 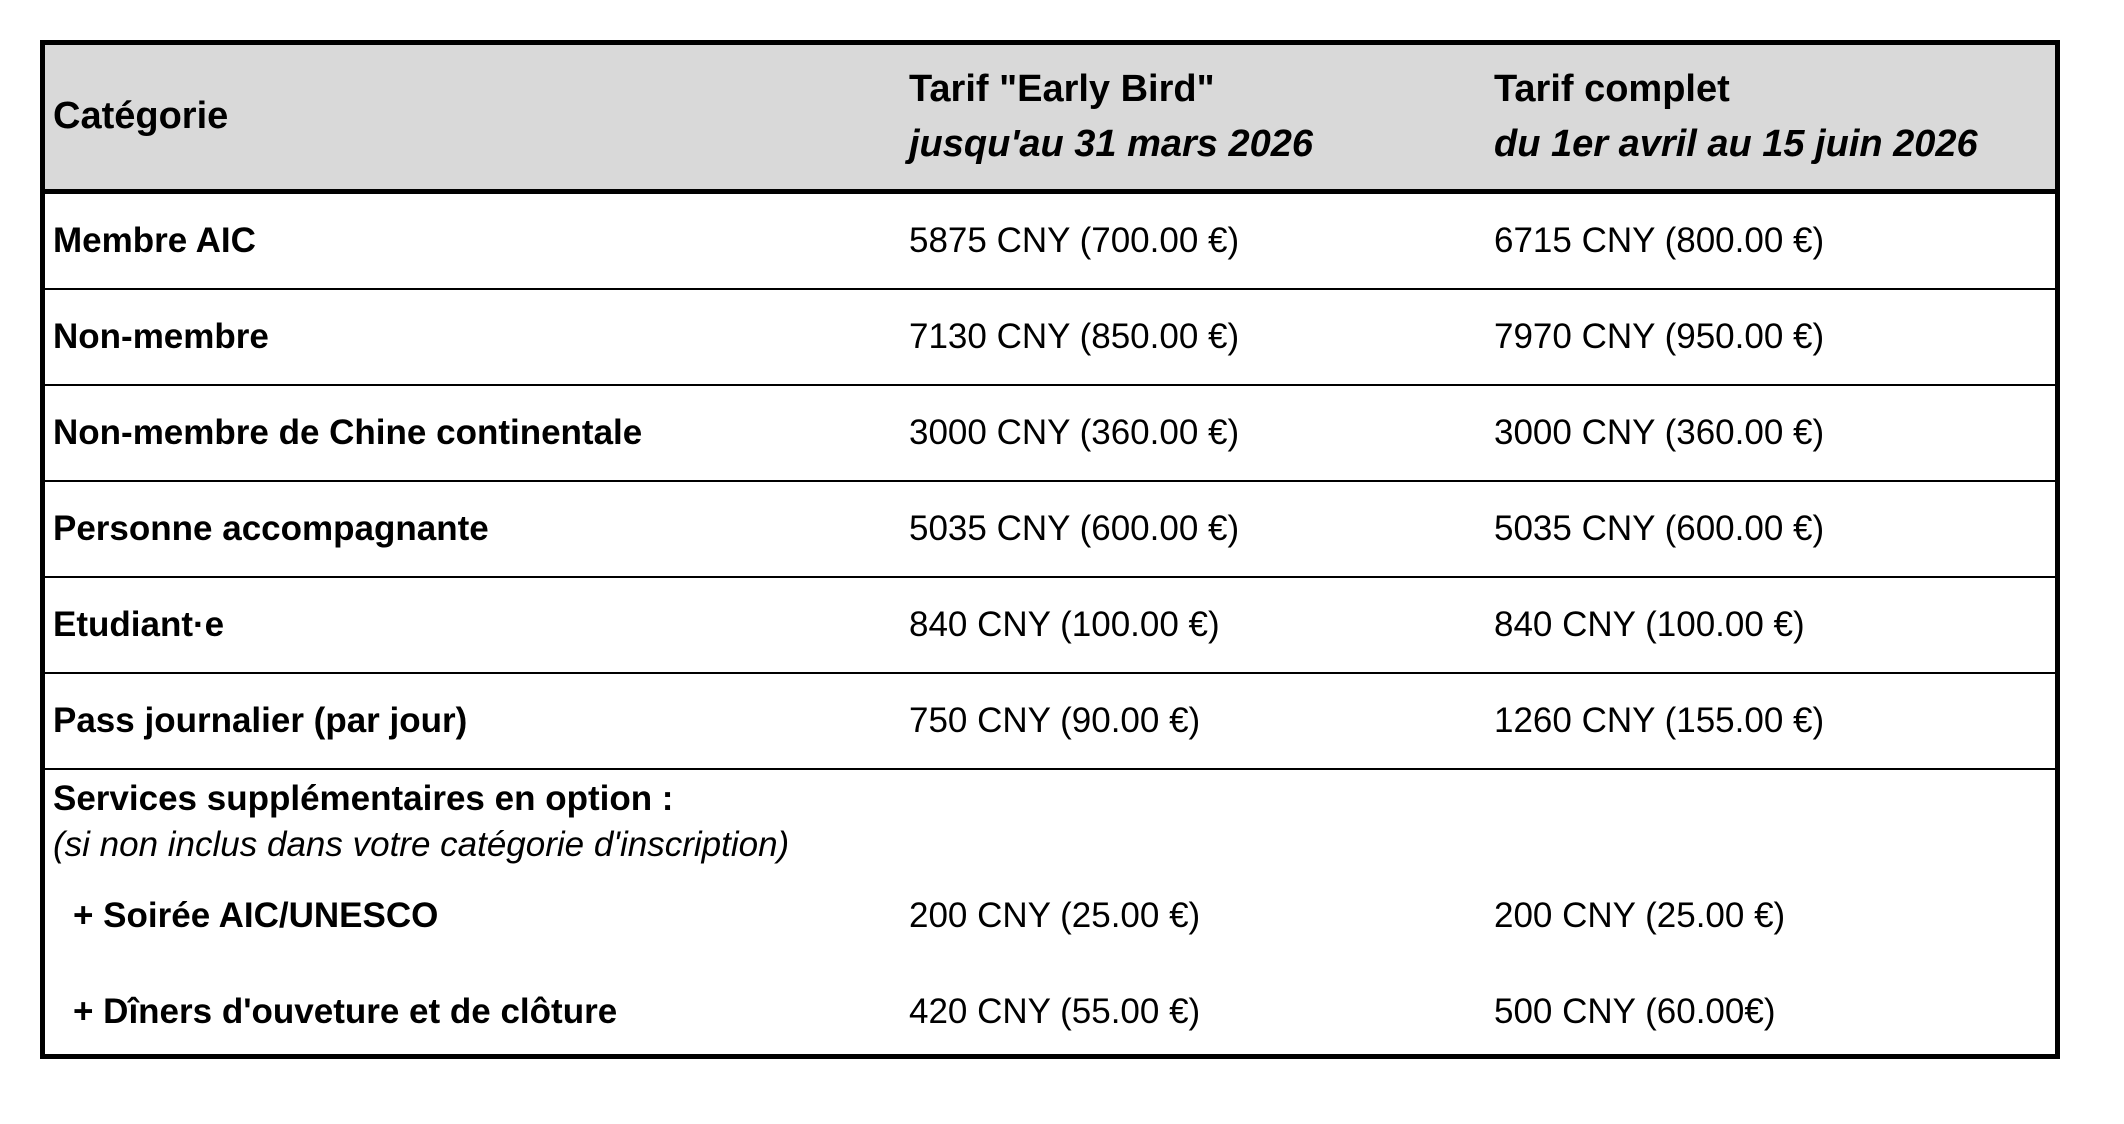 What do you see at coordinates (345, 1012) in the screenshot?
I see `option-category: + Dîners d'ouveture et de clôture` at bounding box center [345, 1012].